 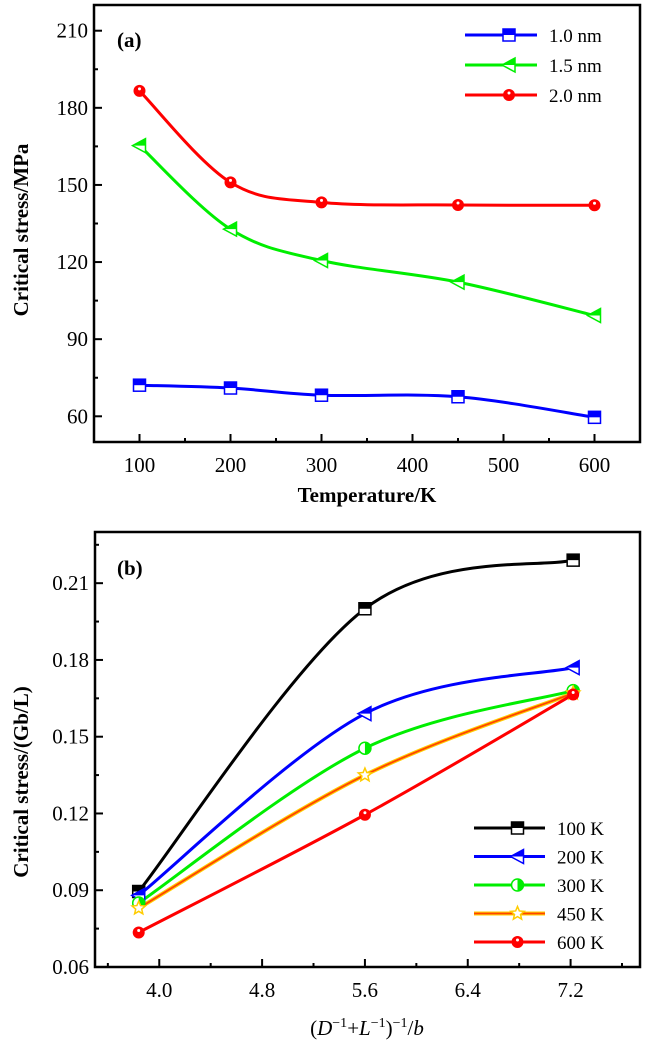 What do you see at coordinates (73, 31) in the screenshot?
I see `y-tick-label: 210` at bounding box center [73, 31].